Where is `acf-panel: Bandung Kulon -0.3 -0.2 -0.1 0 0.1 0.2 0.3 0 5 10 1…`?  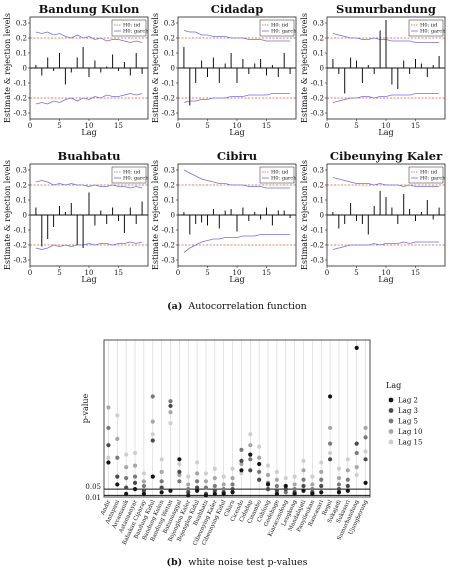 acf-panel: Bandung Kulon -0.3 -0.2 -0.1 0 0.1 0.2 0.3 0 5 10 1… is located at coordinates (76, 69).